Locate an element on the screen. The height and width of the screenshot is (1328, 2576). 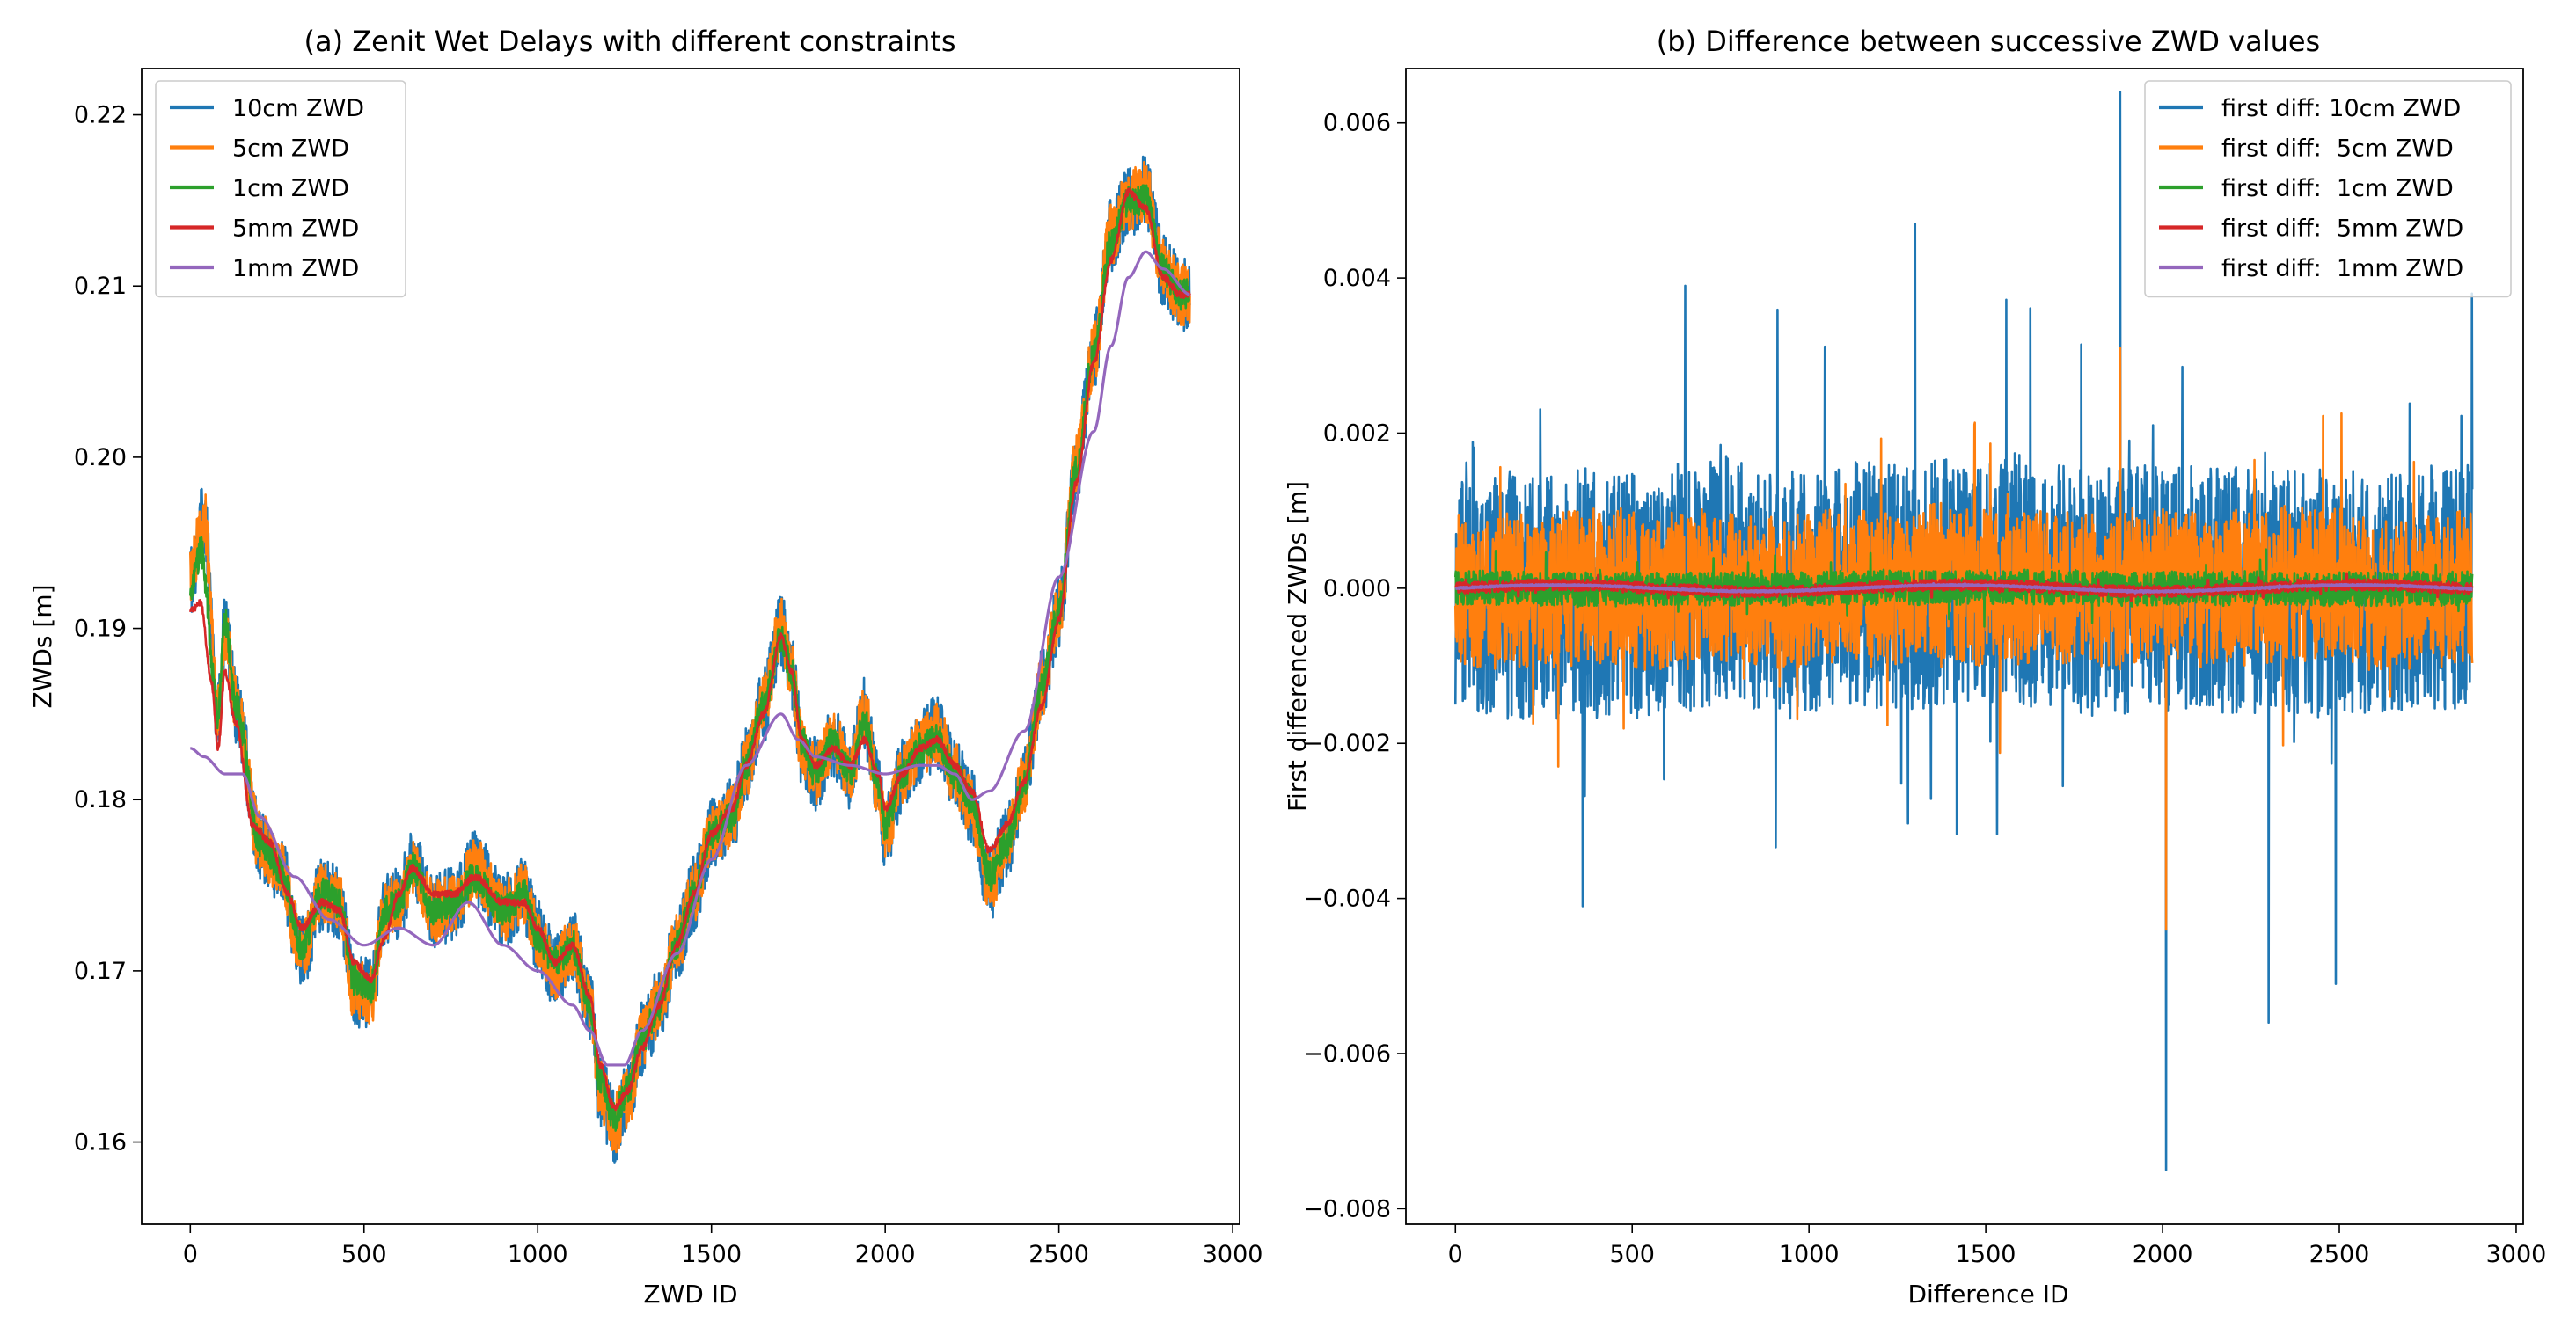
y-tick-label: 0.20 is located at coordinates (100, 457).